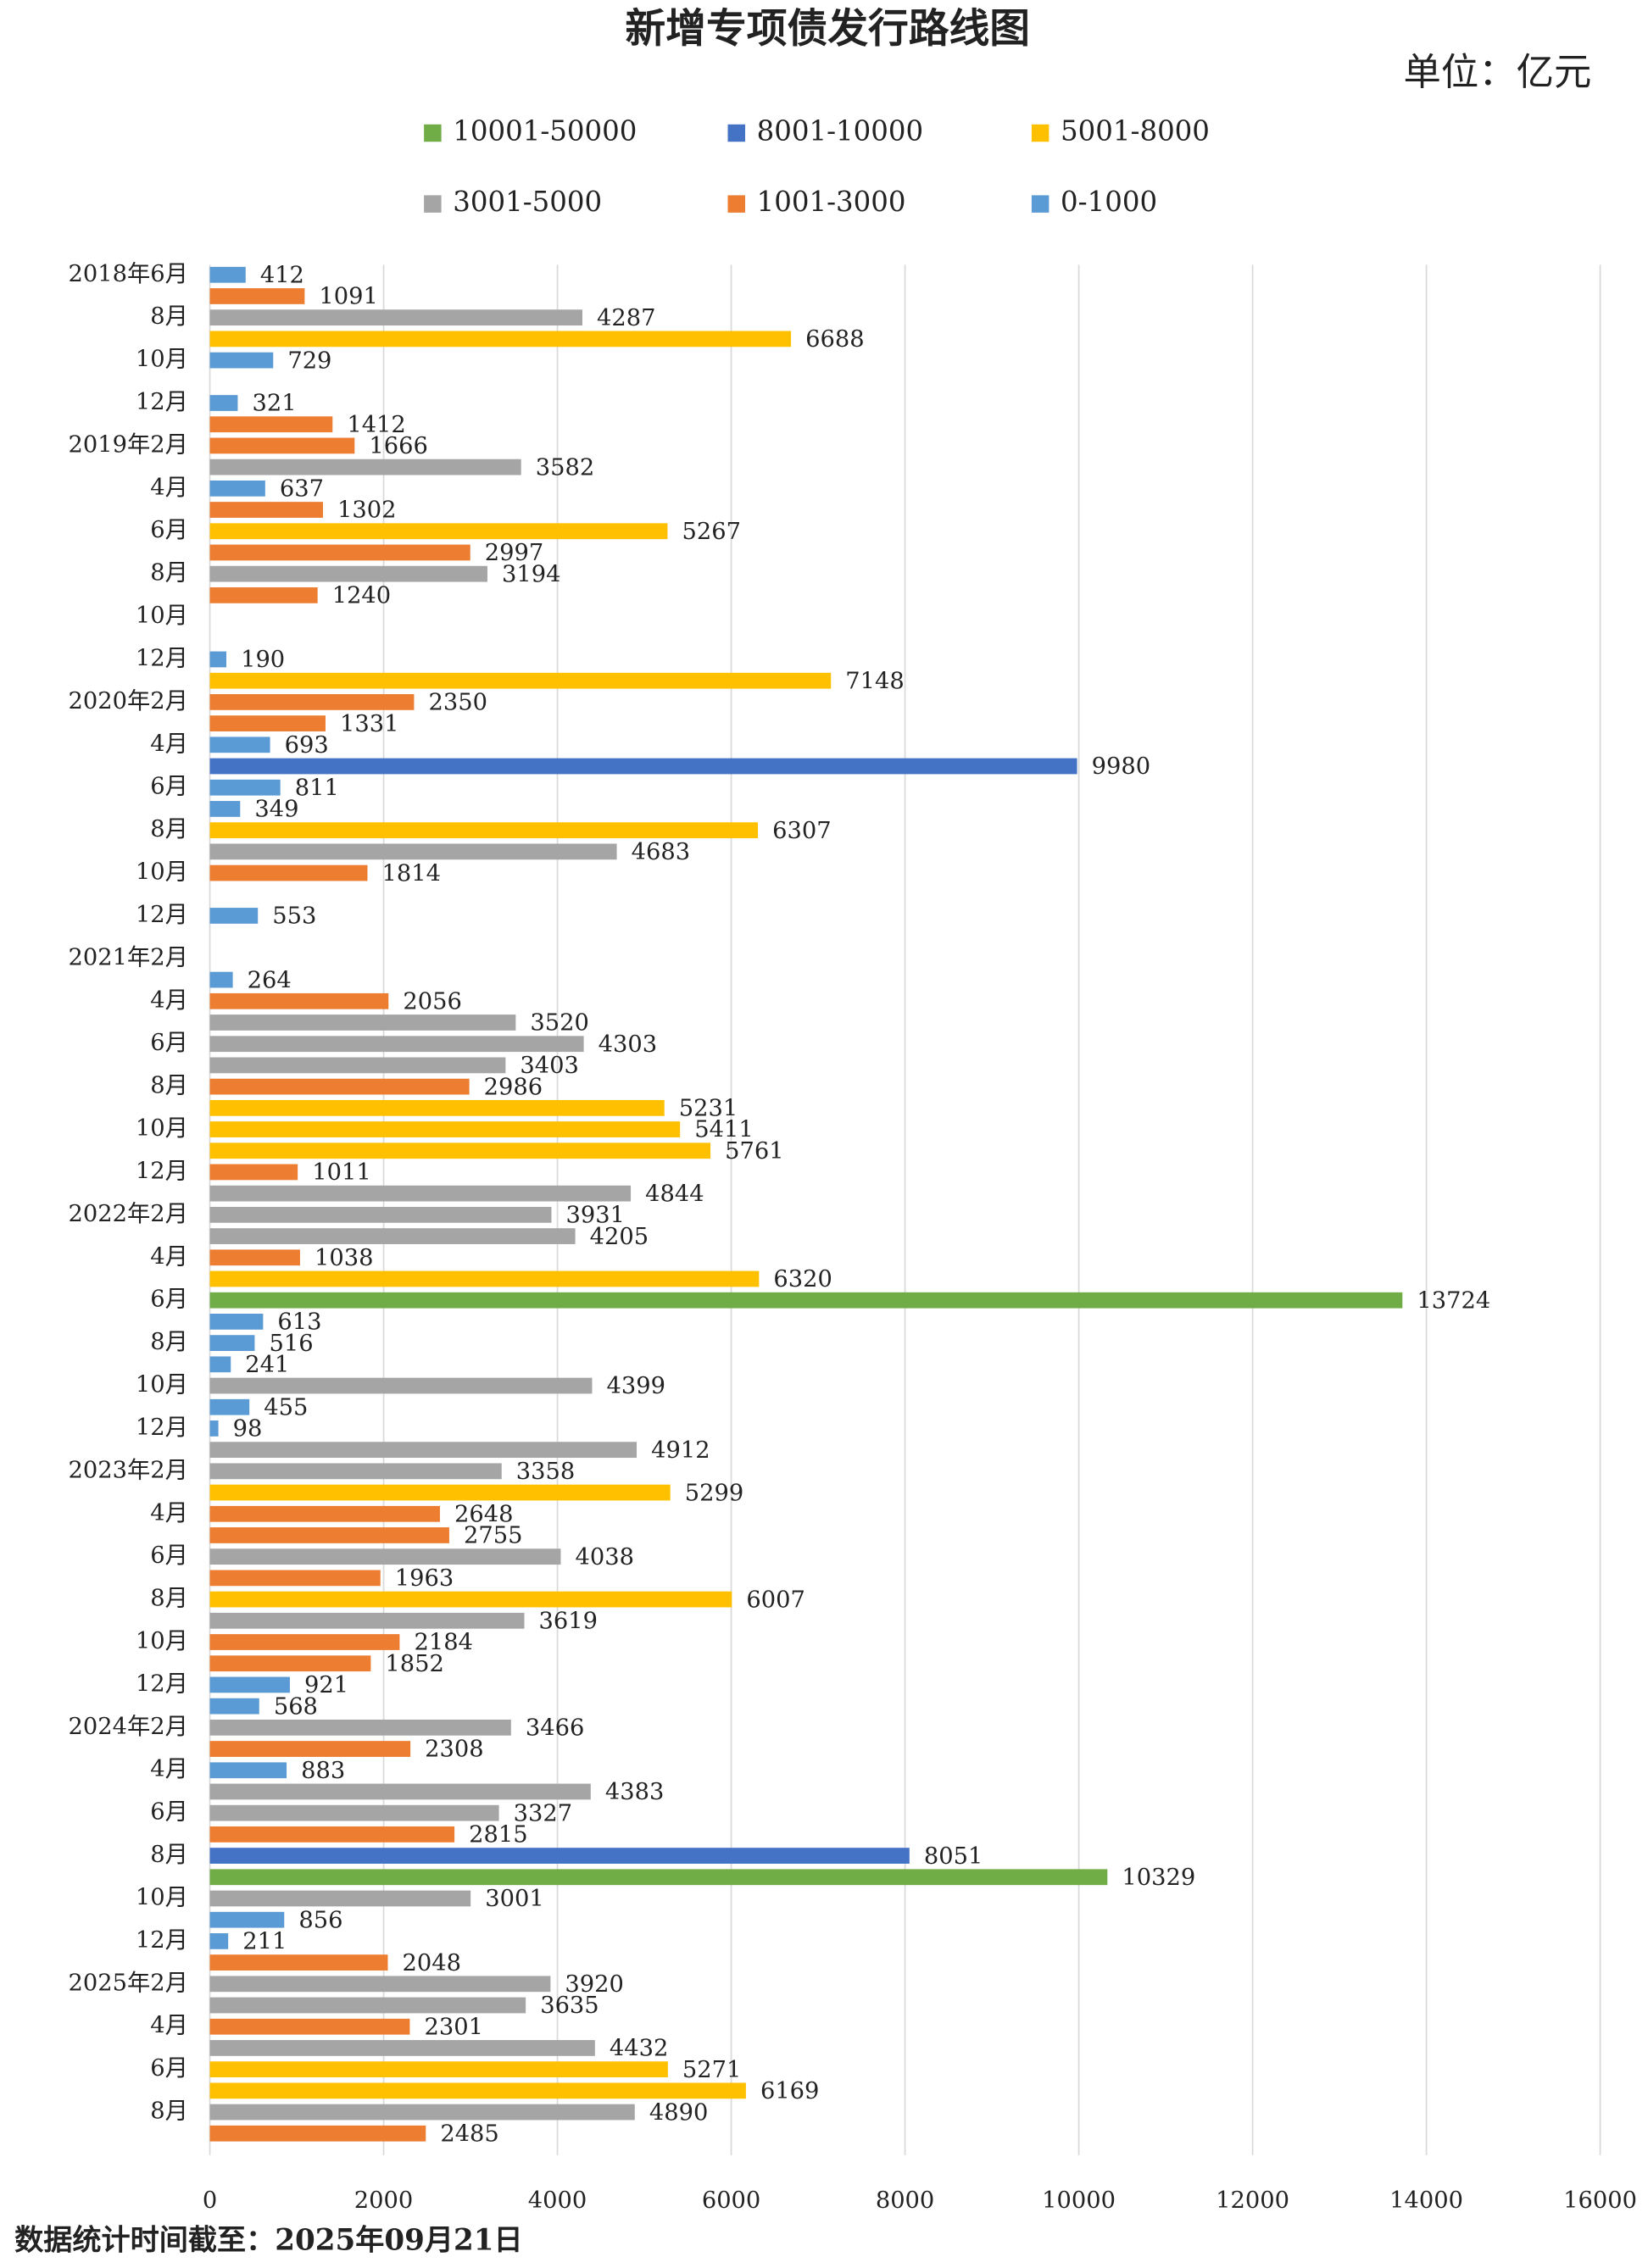 The height and width of the screenshot is (2268, 1648). What do you see at coordinates (802, 1279) in the screenshot?
I see `value-label: 6320` at bounding box center [802, 1279].